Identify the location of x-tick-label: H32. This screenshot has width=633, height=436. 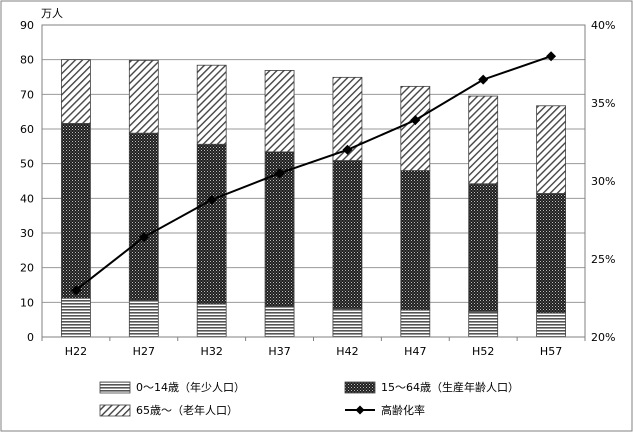
(212, 351).